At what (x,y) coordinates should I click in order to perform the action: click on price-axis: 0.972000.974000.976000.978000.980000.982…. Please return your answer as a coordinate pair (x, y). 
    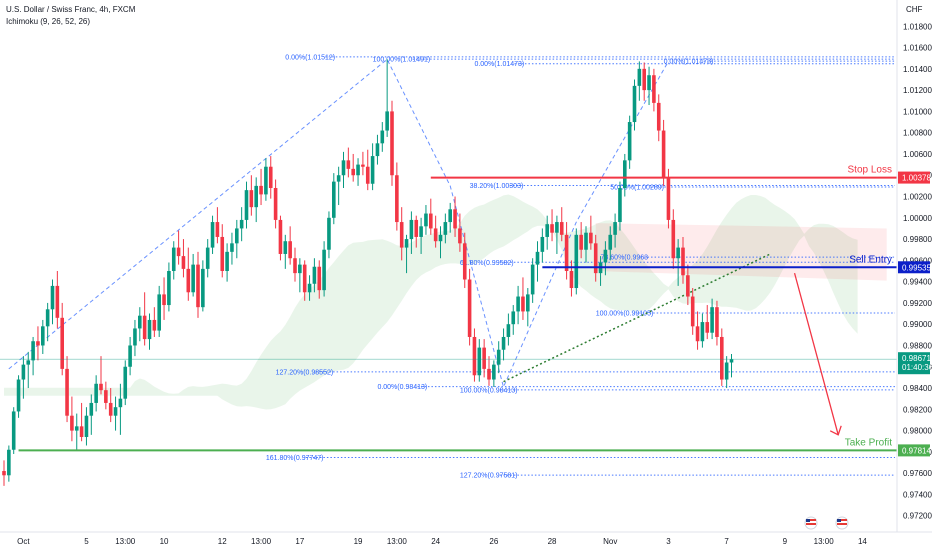
    Looking at the image, I should click on (917, 271).